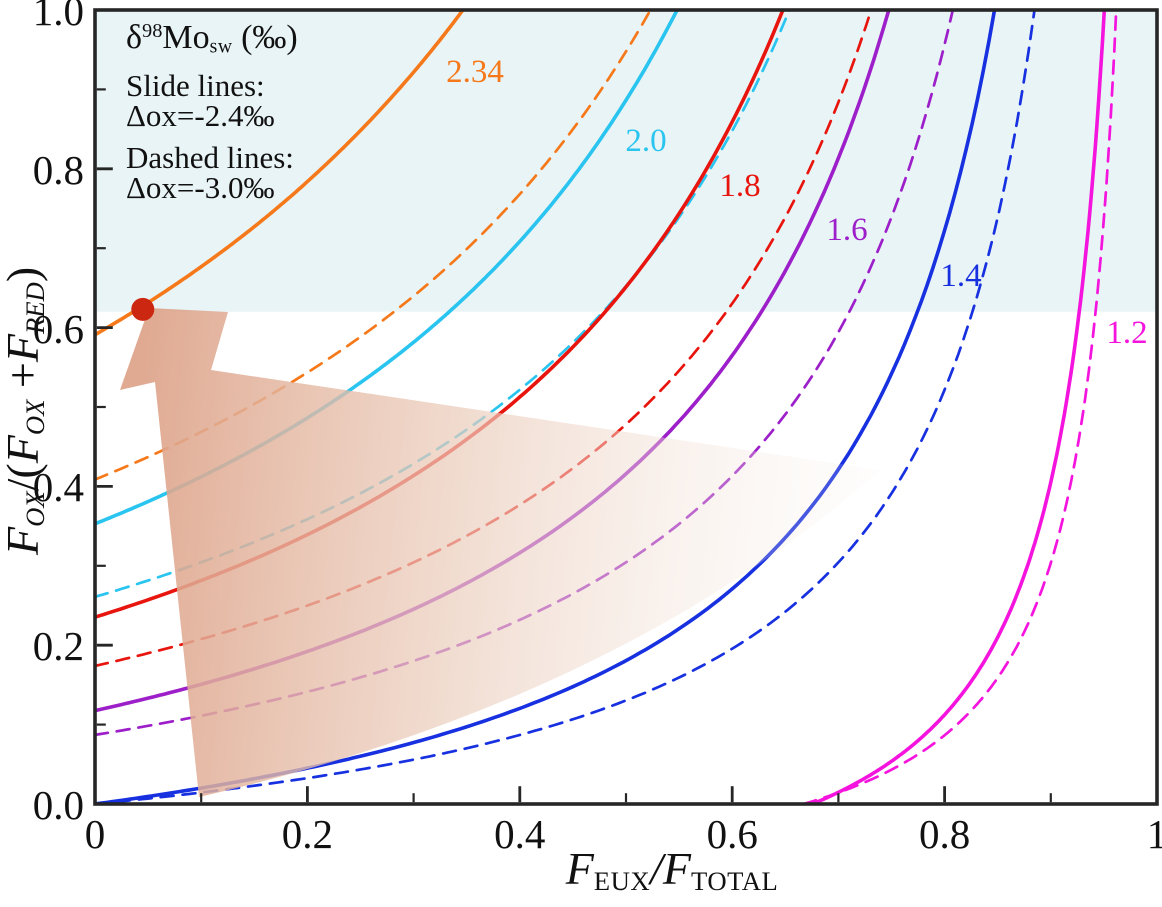 This screenshot has width=1162, height=907. What do you see at coordinates (195, 85) in the screenshot?
I see `legend-solid-heading: Slide lines:` at bounding box center [195, 85].